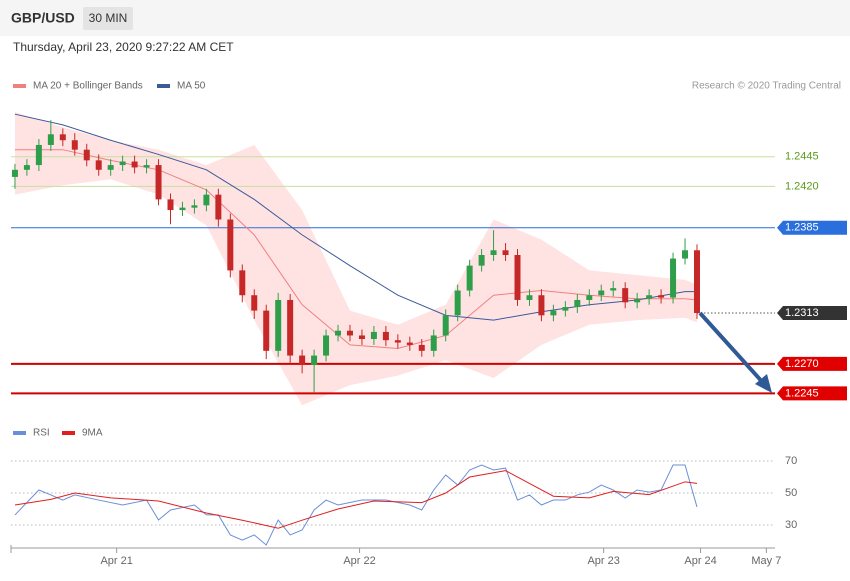 This screenshot has width=850, height=581. What do you see at coordinates (802, 364) in the screenshot?
I see `level-label: 1.2270` at bounding box center [802, 364].